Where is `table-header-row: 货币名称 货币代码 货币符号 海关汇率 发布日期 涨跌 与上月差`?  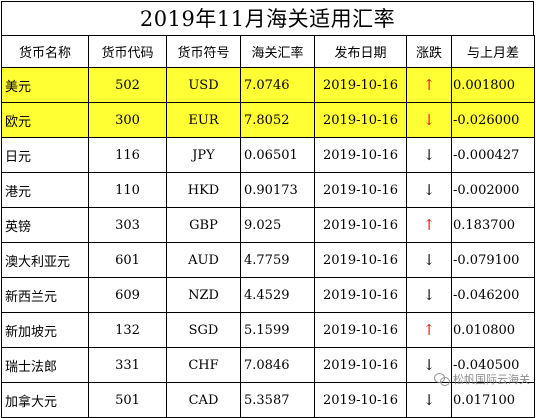
table-header-row: 货币名称 货币代码 货币符号 海关汇率 发布日期 涨跌 与上月差 is located at coordinates (268, 51).